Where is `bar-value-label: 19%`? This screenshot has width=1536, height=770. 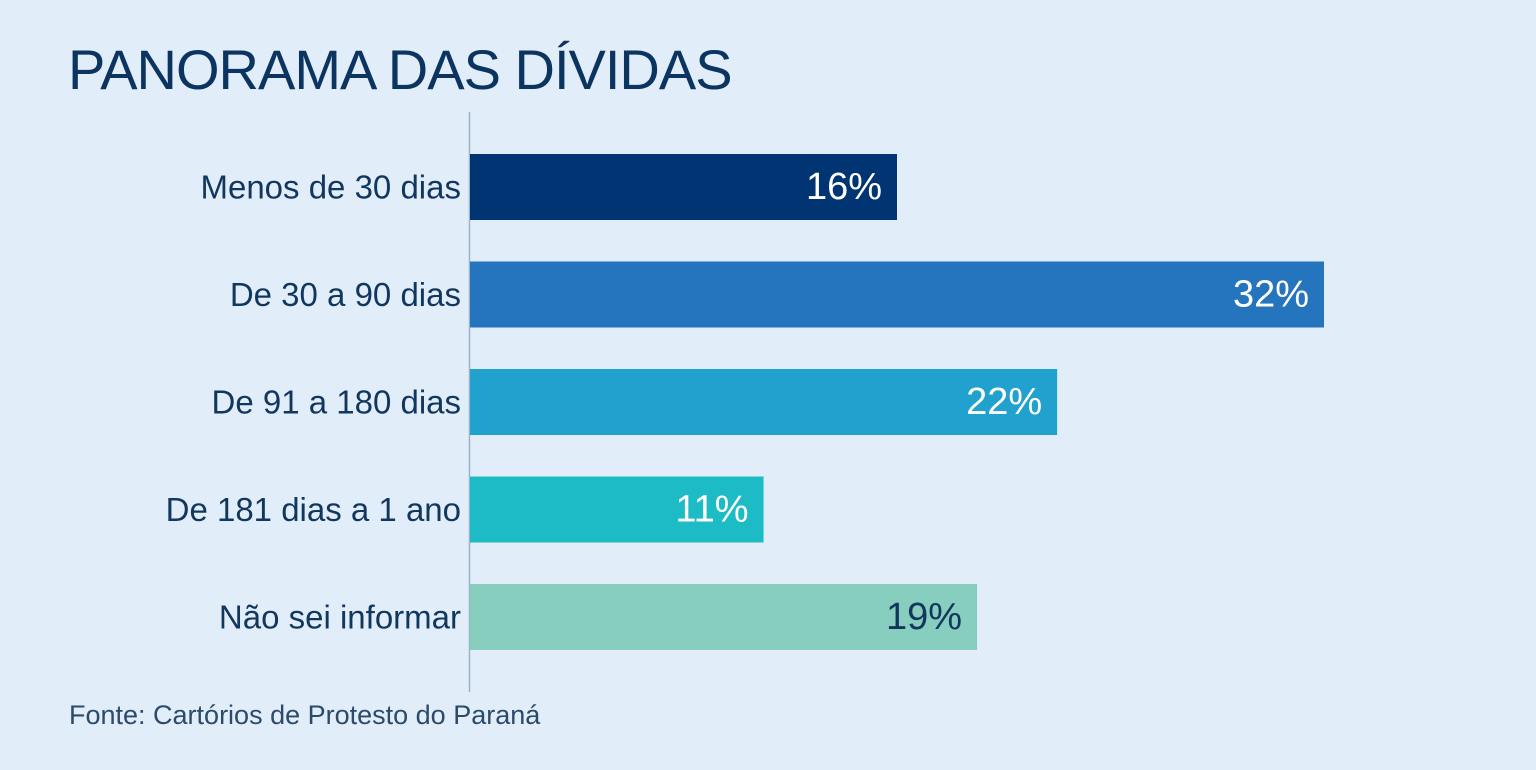
bar-value-label: 19% is located at coordinates (924, 617).